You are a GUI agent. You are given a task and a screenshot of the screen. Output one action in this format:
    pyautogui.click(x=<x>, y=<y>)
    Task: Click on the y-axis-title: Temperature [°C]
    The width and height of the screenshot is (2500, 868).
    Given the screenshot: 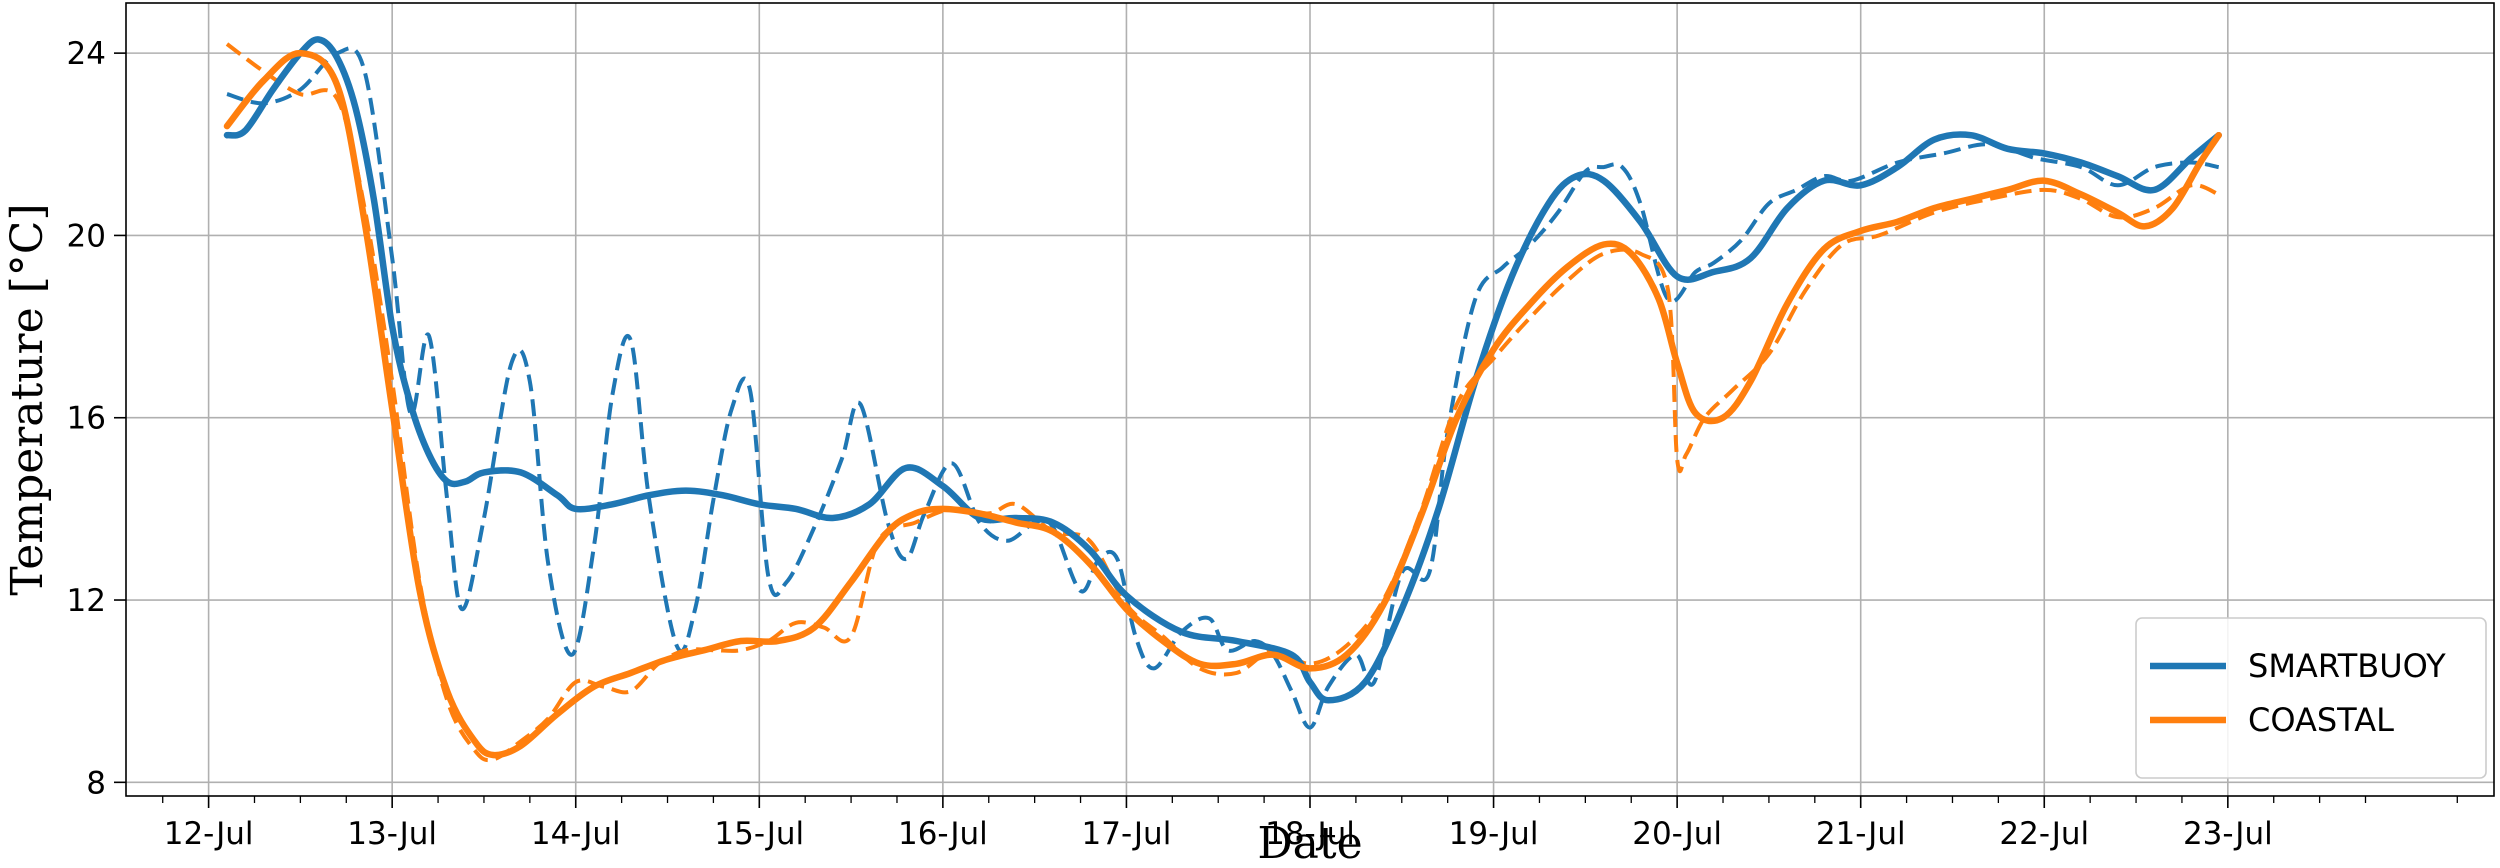 What is the action you would take?
    pyautogui.click(x=27, y=399)
    